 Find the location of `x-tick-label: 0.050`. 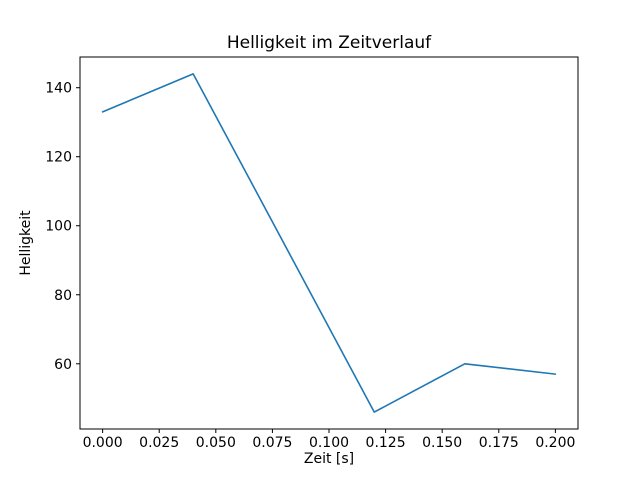

x-tick-label: 0.050 is located at coordinates (216, 443).